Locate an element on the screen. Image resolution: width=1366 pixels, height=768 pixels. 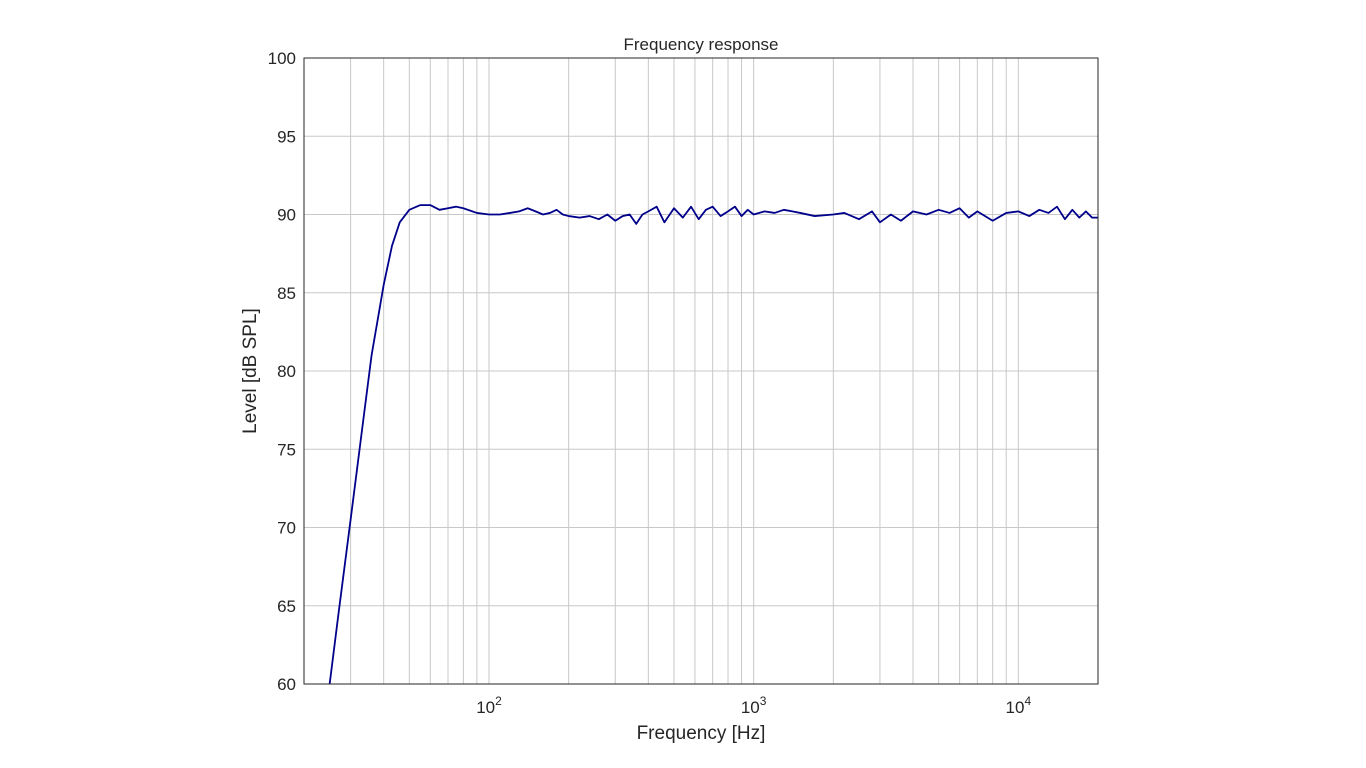
y-tick-label: 85 is located at coordinates (286, 293).